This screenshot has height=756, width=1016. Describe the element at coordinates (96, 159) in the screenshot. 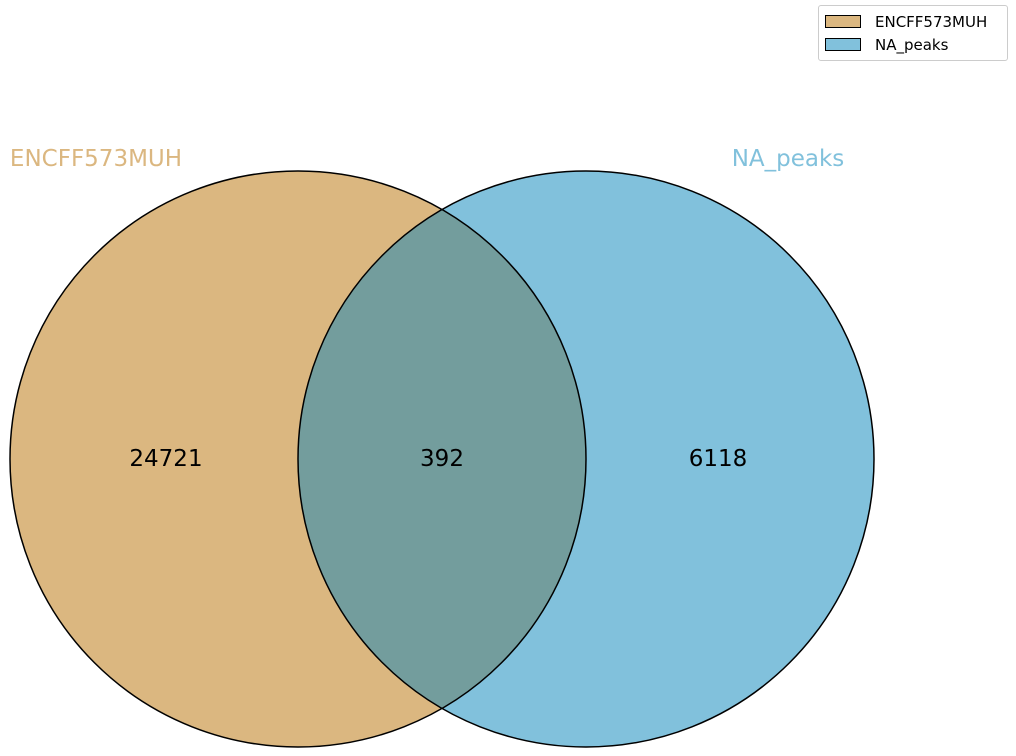

I see `set-a-title: ENCFF573MUH` at that location.